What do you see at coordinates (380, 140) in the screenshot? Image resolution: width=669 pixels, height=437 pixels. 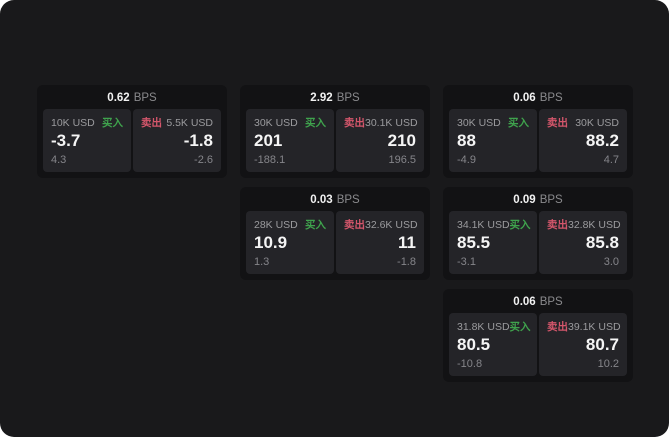 I see `sell-panel: 卖出 30.1K USD 210 196.5` at bounding box center [380, 140].